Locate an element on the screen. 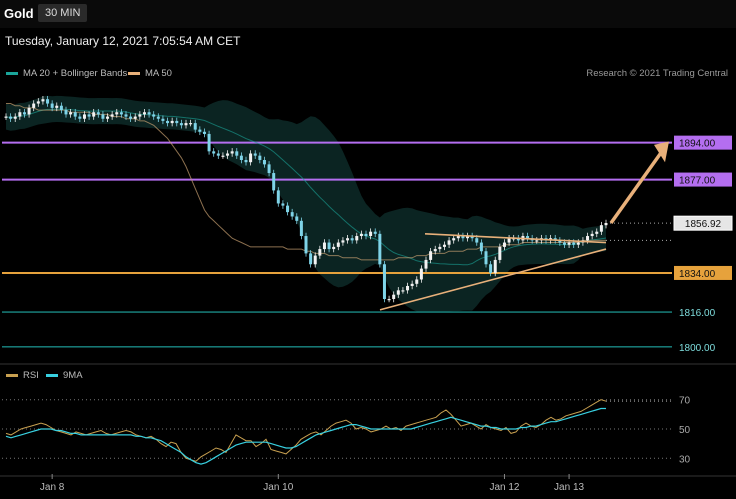 This screenshot has height=499, width=736. triangle-upper-line is located at coordinates (515, 238).